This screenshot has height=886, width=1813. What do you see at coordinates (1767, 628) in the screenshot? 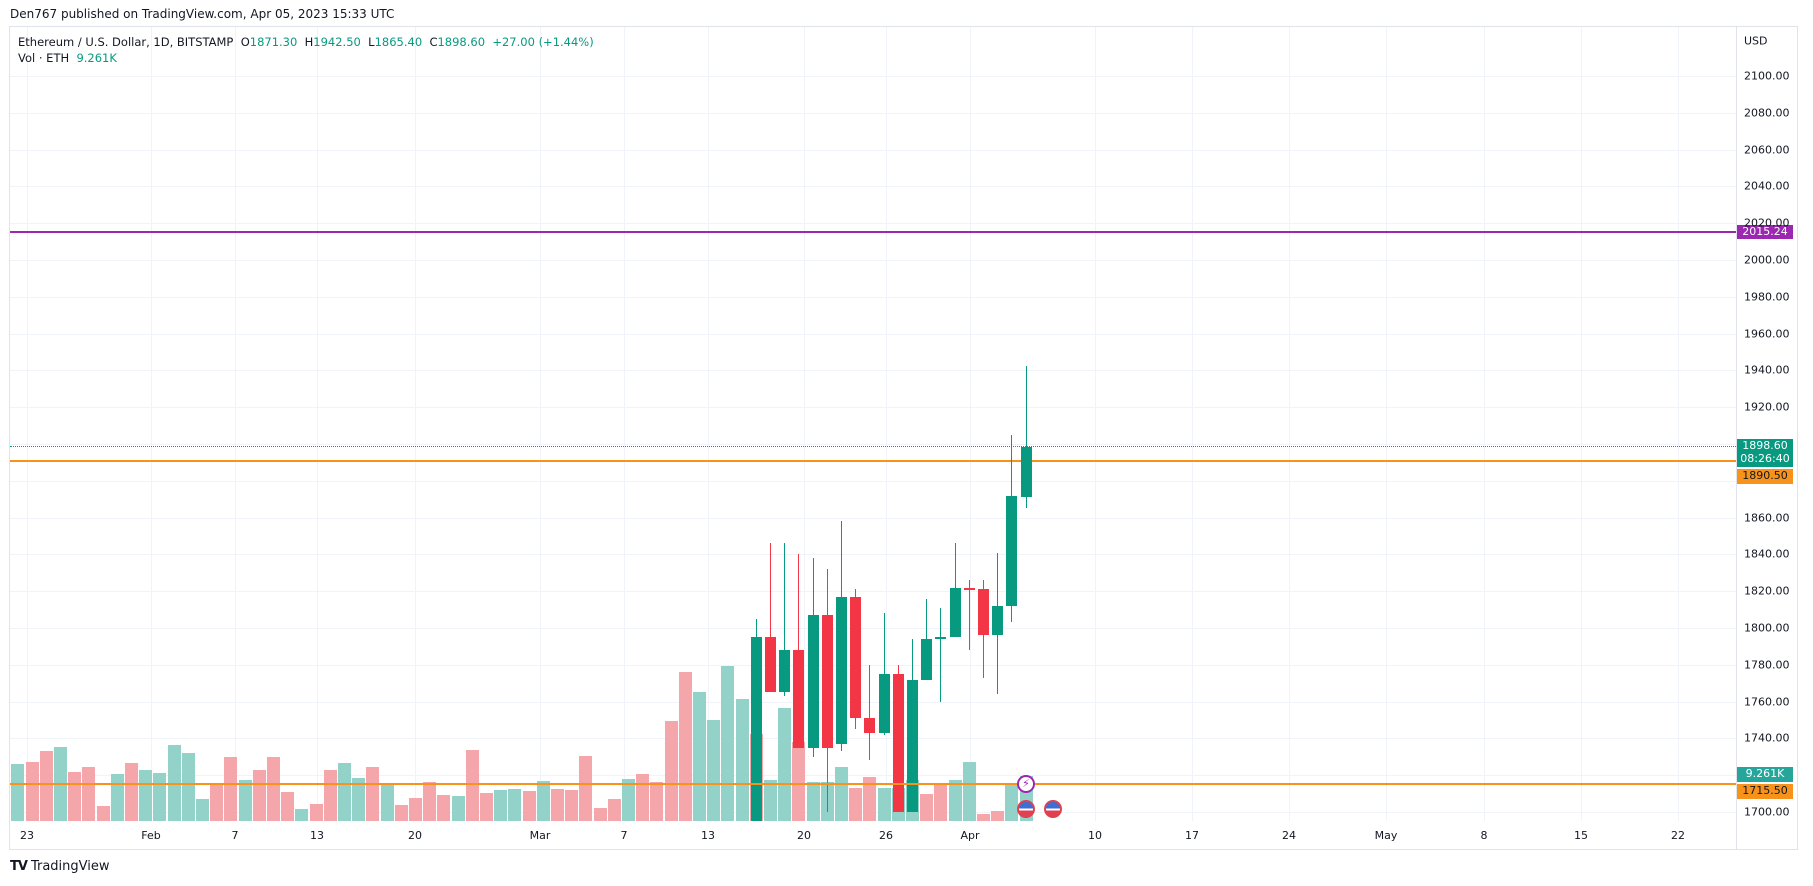
I see `price-tick-label: 1800.00` at bounding box center [1767, 628].